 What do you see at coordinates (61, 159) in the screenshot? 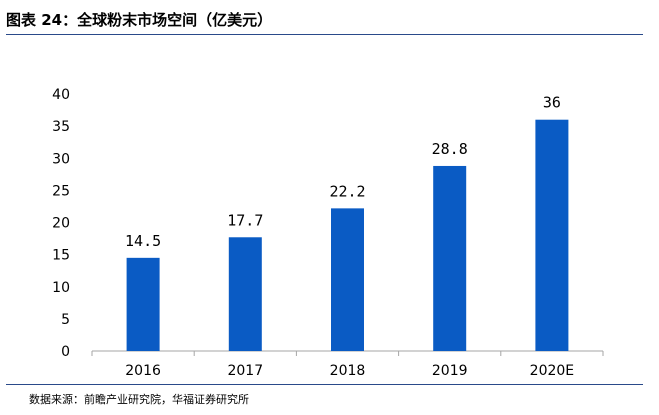
I see `y-tick-label: 30` at bounding box center [61, 159].